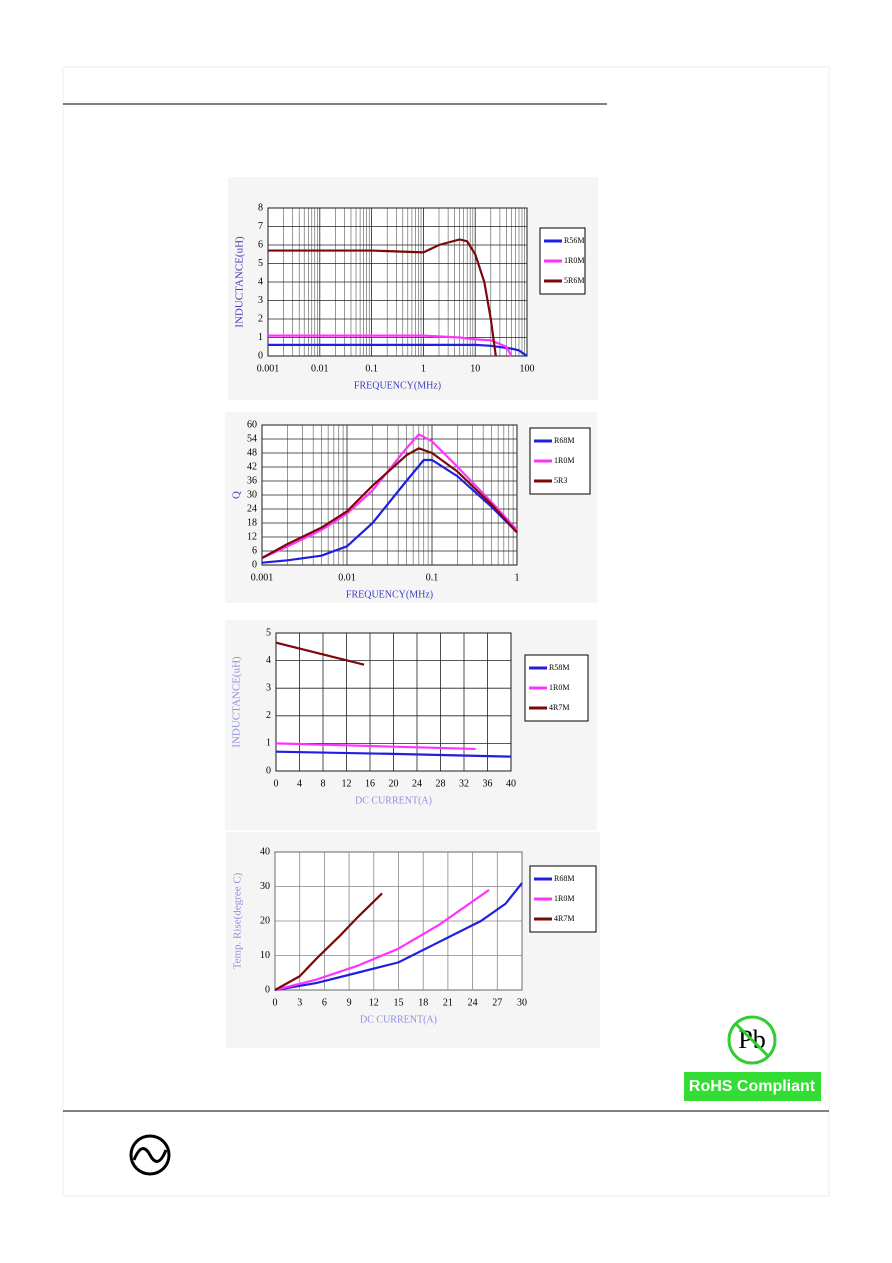 This screenshot has height=1263, width=892. What do you see at coordinates (252, 466) in the screenshot?
I see `y-tick-label: 42` at bounding box center [252, 466].